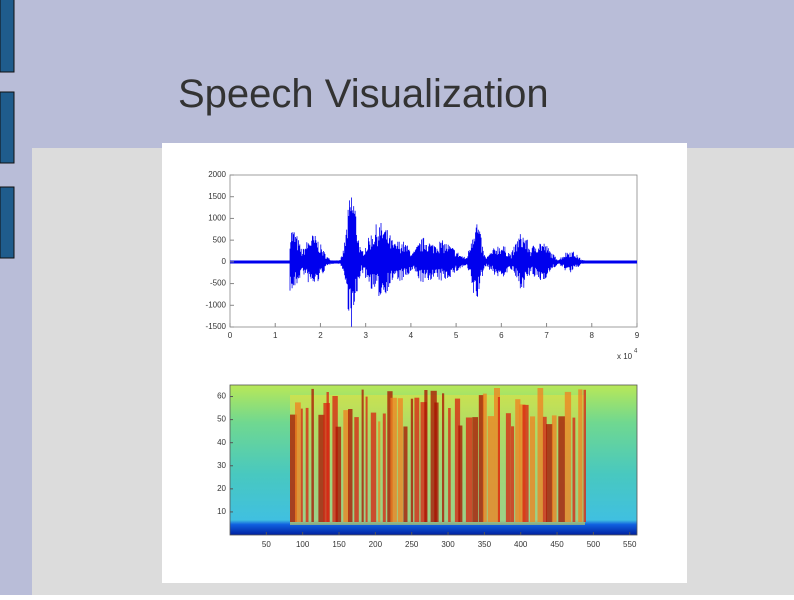 This screenshot has height=600, width=794. I want to click on x-tick-label: 200, so click(376, 544).